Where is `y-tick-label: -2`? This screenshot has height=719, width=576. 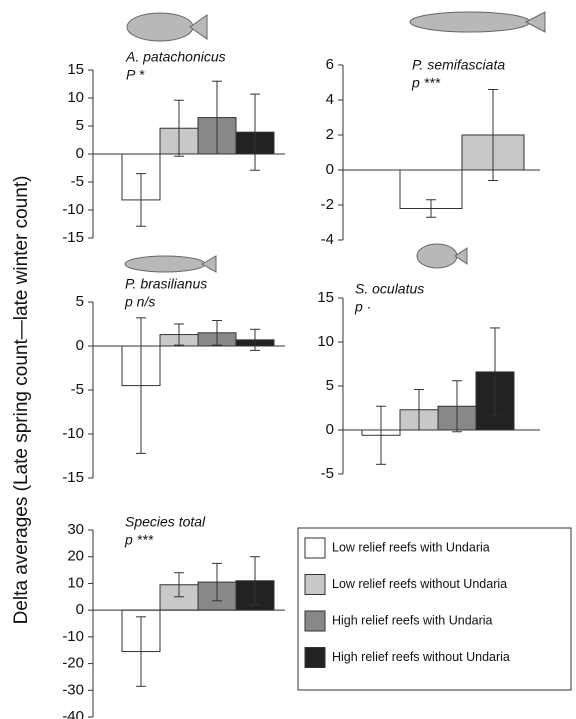 y-tick-label: -2 is located at coordinates (327, 204).